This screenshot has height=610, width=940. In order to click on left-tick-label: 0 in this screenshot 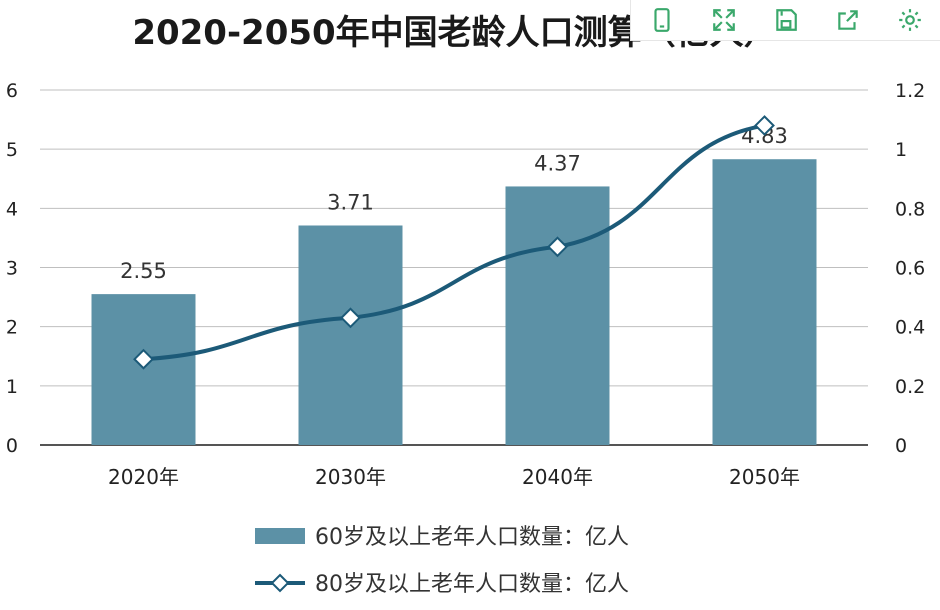, I will do `click(12, 446)`.